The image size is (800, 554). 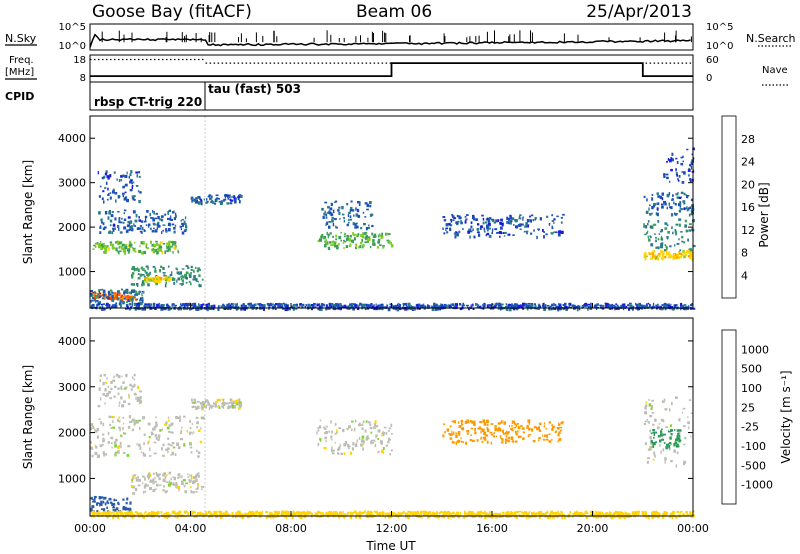 I want to click on nave-tick-top: 60, so click(x=712, y=60).